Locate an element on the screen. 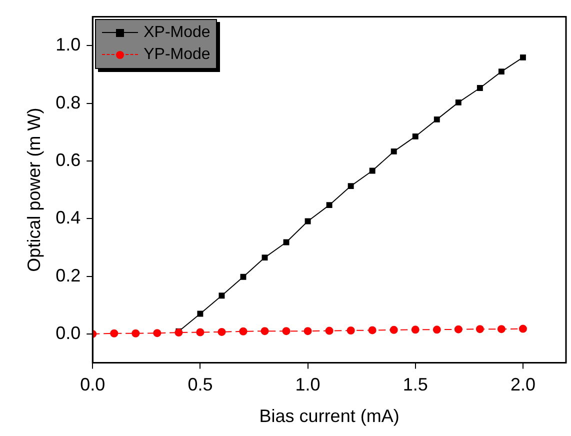  x-tick-label: 0.5 is located at coordinates (200, 384).